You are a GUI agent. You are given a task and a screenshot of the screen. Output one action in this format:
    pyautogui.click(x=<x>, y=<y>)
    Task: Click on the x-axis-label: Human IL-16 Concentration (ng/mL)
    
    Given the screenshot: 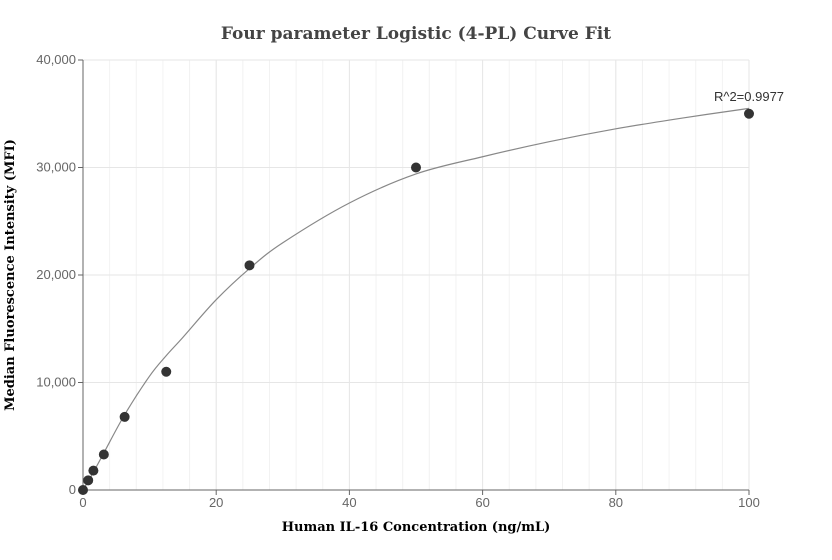 What is the action you would take?
    pyautogui.click(x=416, y=527)
    